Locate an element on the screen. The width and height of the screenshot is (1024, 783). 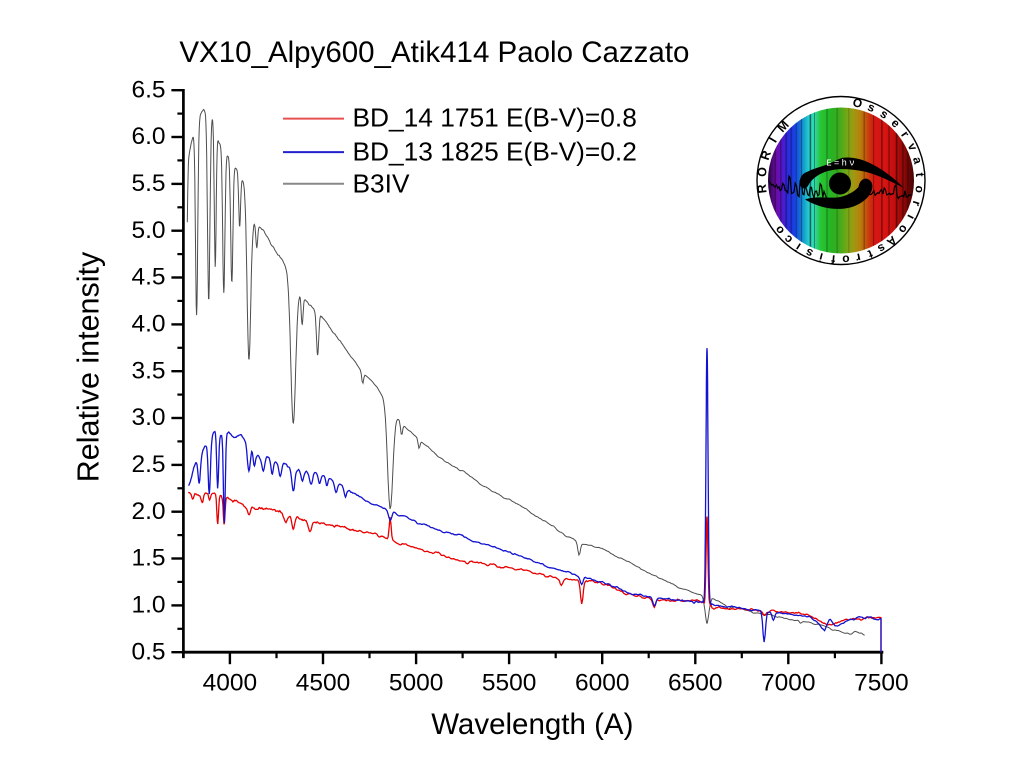
svg-text: 4000 is located at coordinates (230, 683).